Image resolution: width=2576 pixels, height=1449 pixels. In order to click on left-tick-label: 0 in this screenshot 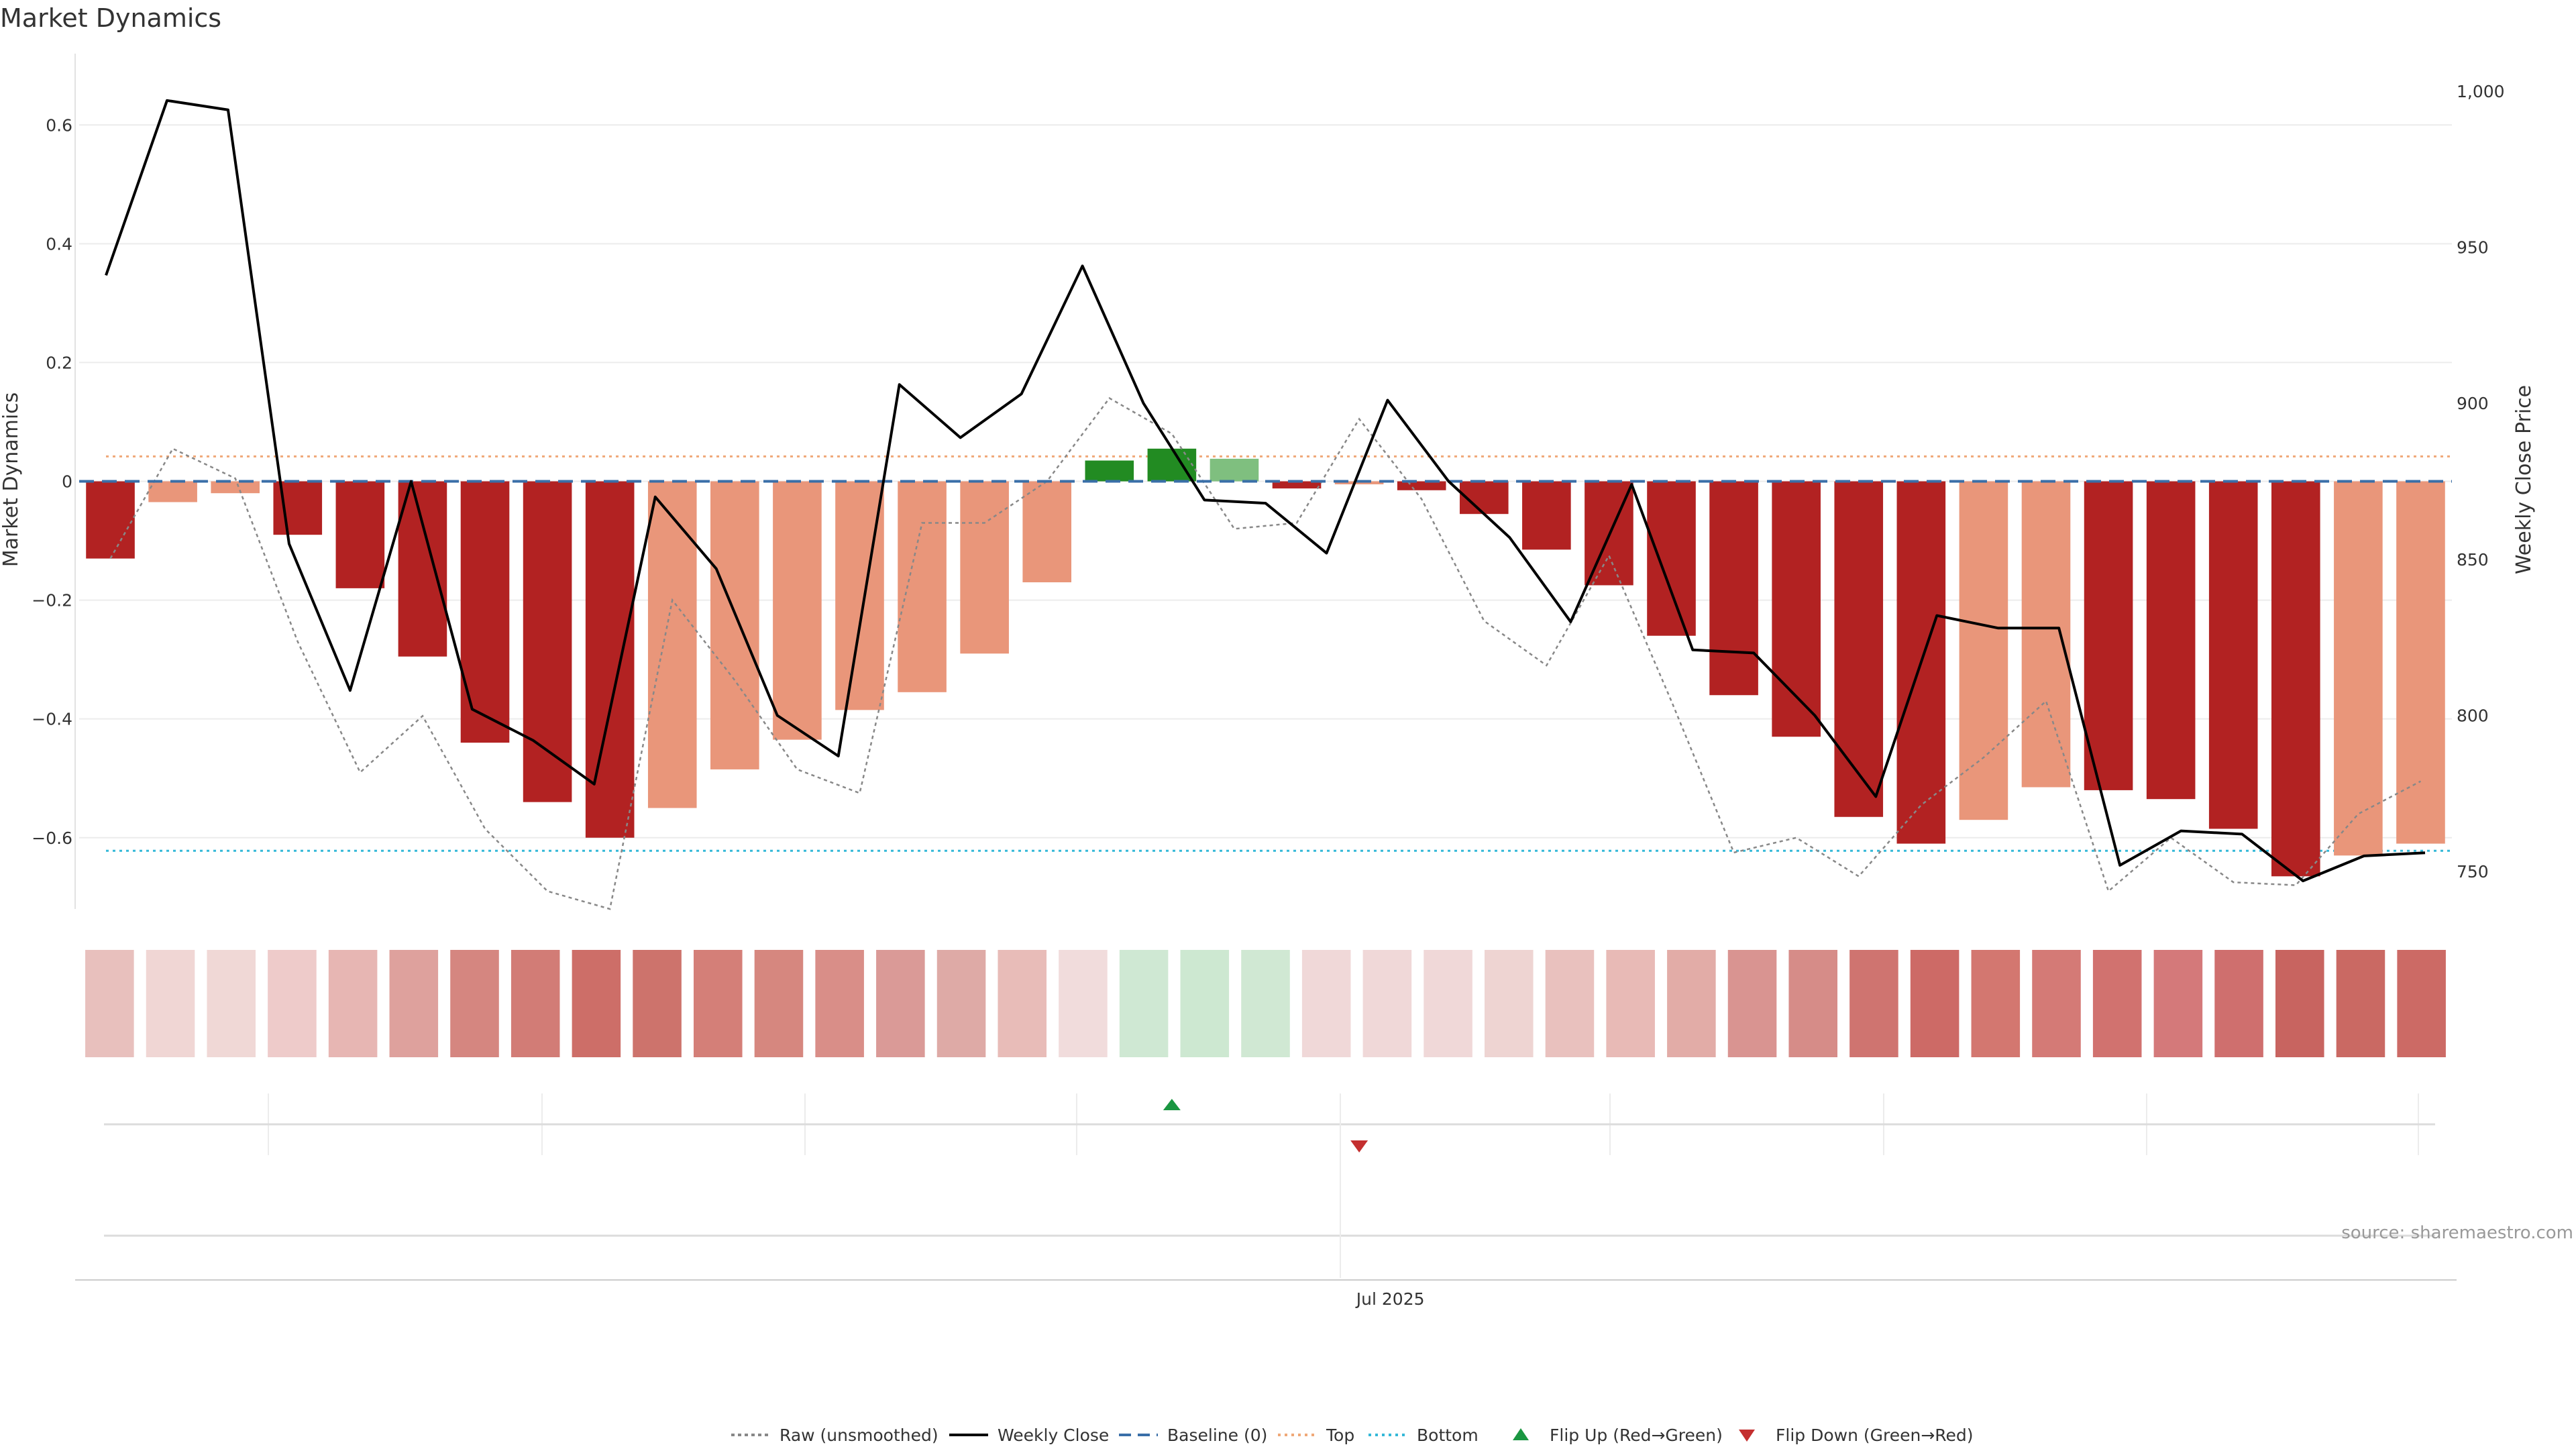, I will do `click(67, 482)`.